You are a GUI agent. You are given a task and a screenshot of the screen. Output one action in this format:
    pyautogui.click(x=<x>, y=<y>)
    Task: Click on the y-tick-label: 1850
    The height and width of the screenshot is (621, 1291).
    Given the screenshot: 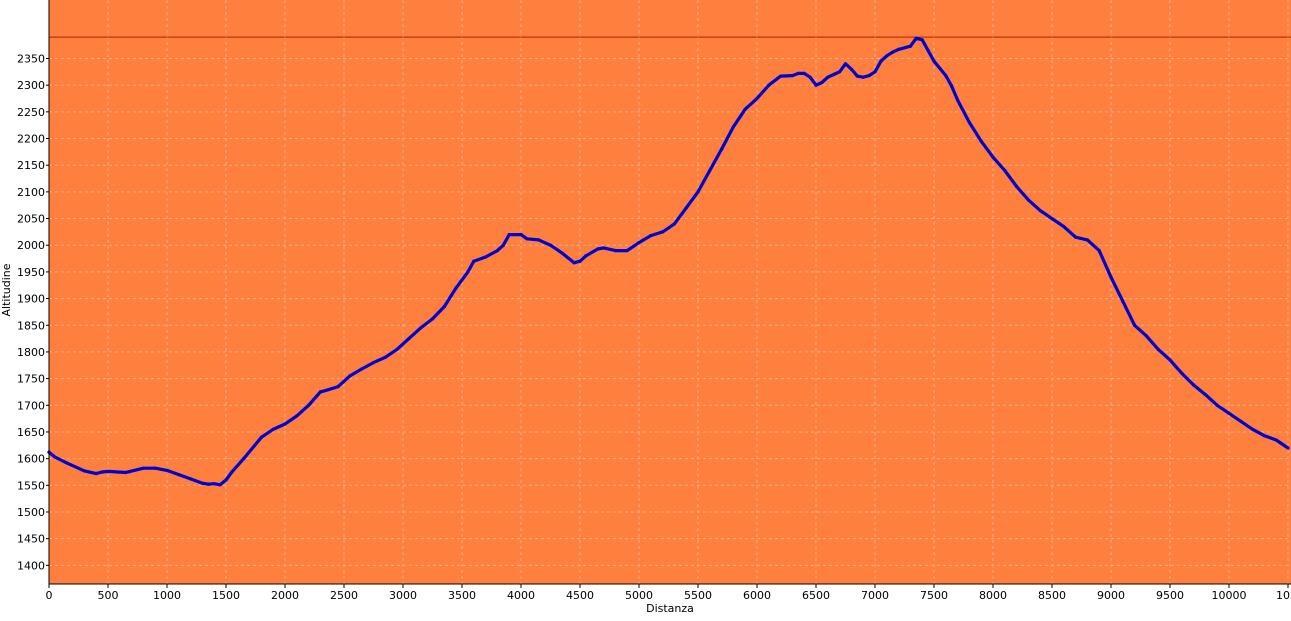 What is the action you would take?
    pyautogui.click(x=31, y=325)
    